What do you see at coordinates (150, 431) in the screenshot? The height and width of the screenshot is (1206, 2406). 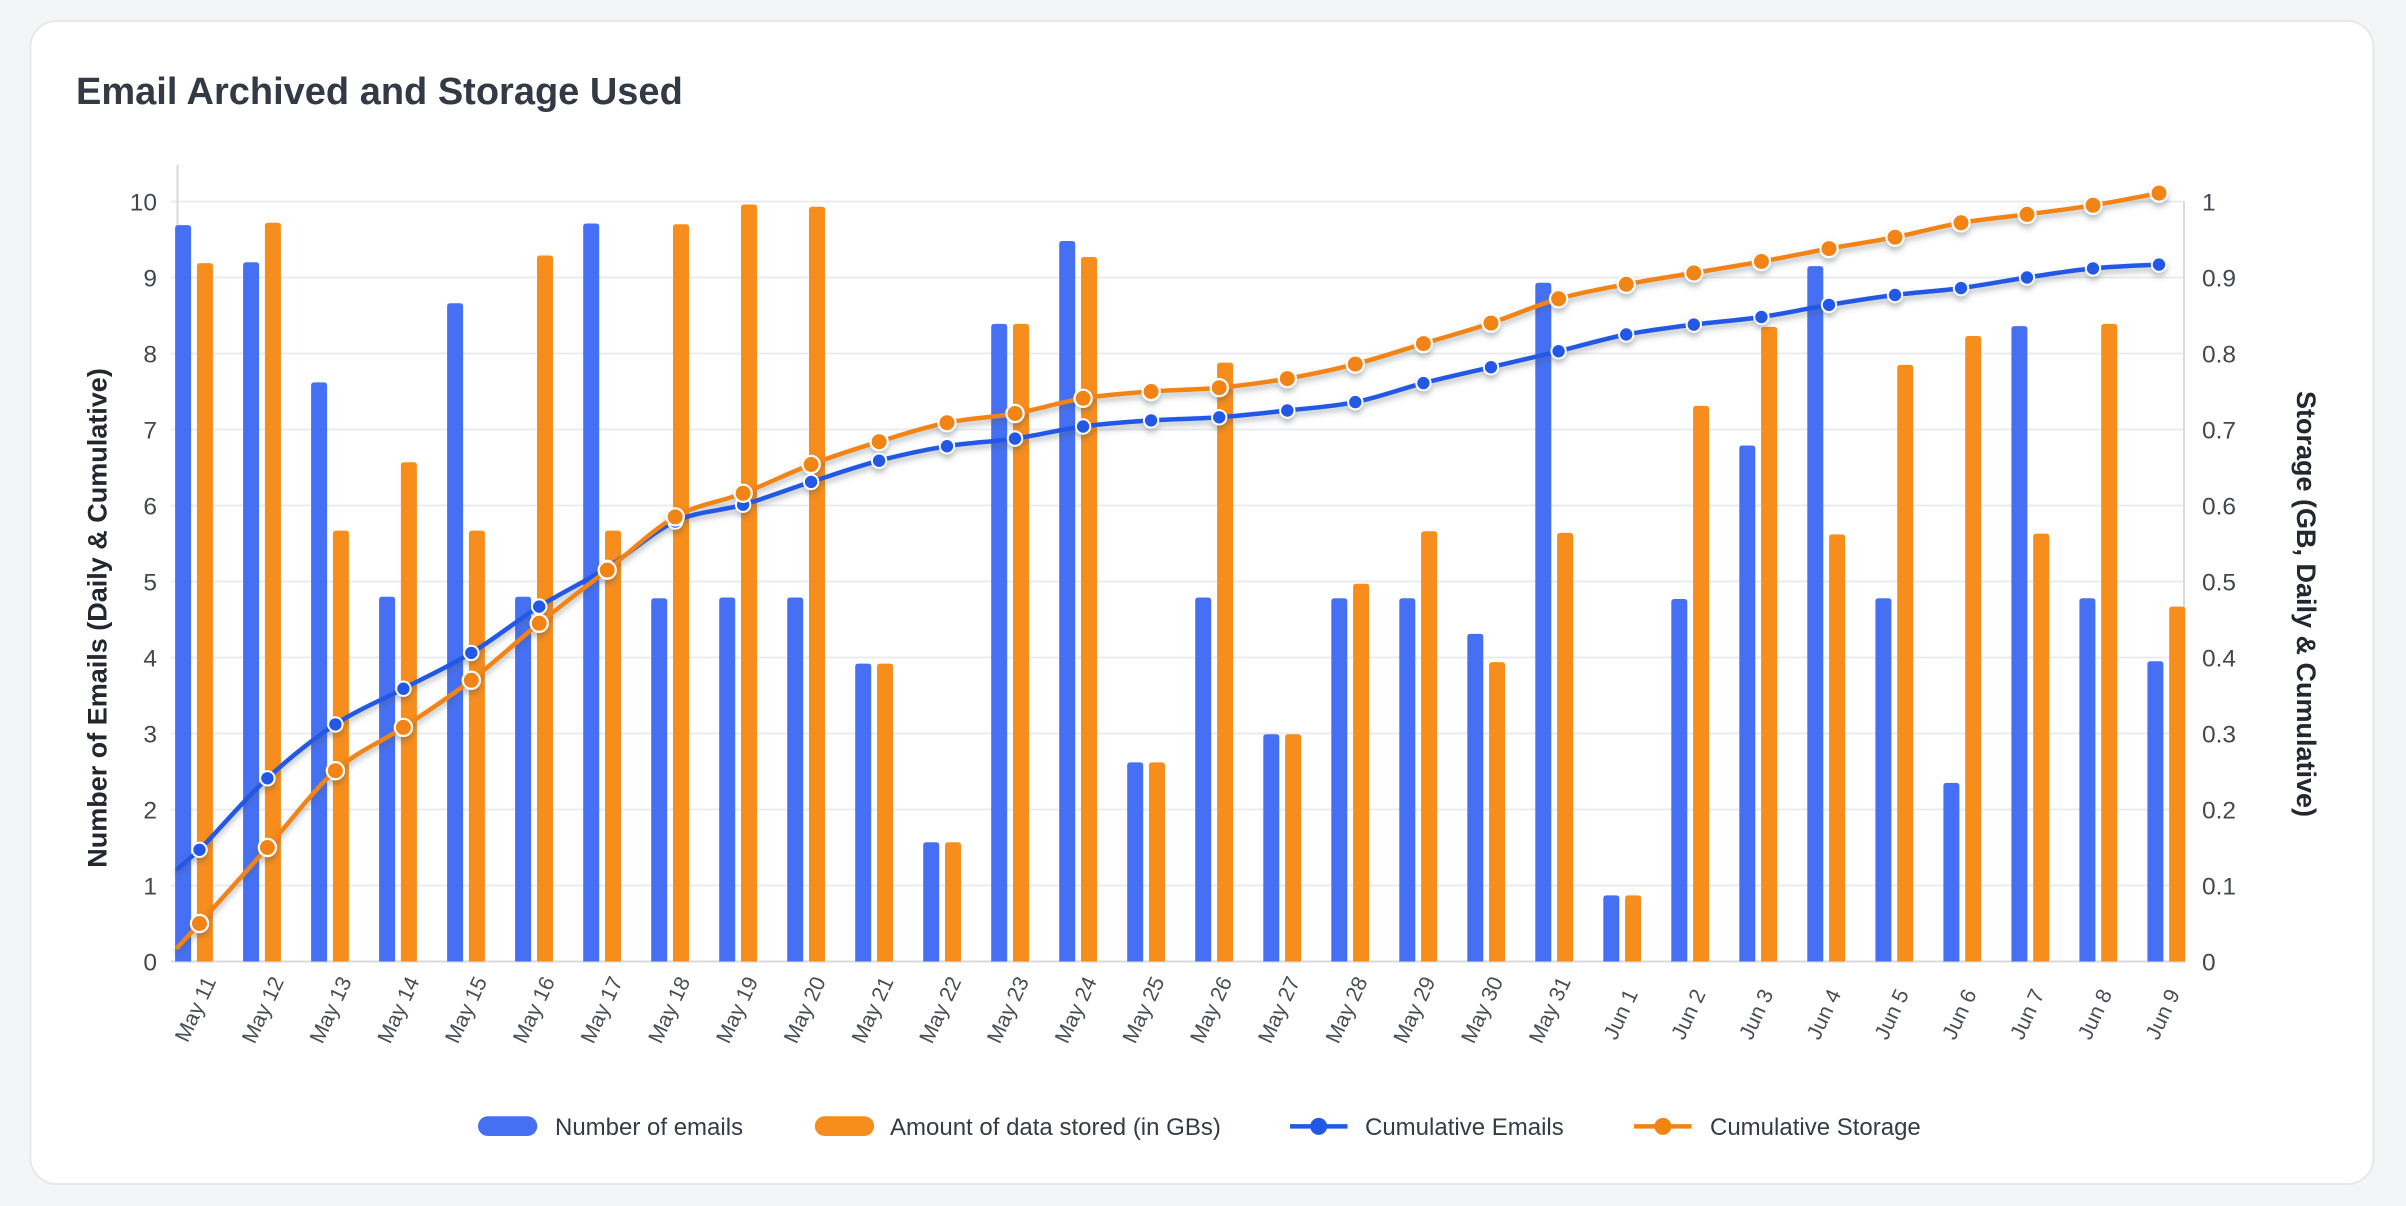 I see `svg-text: 7` at bounding box center [150, 431].